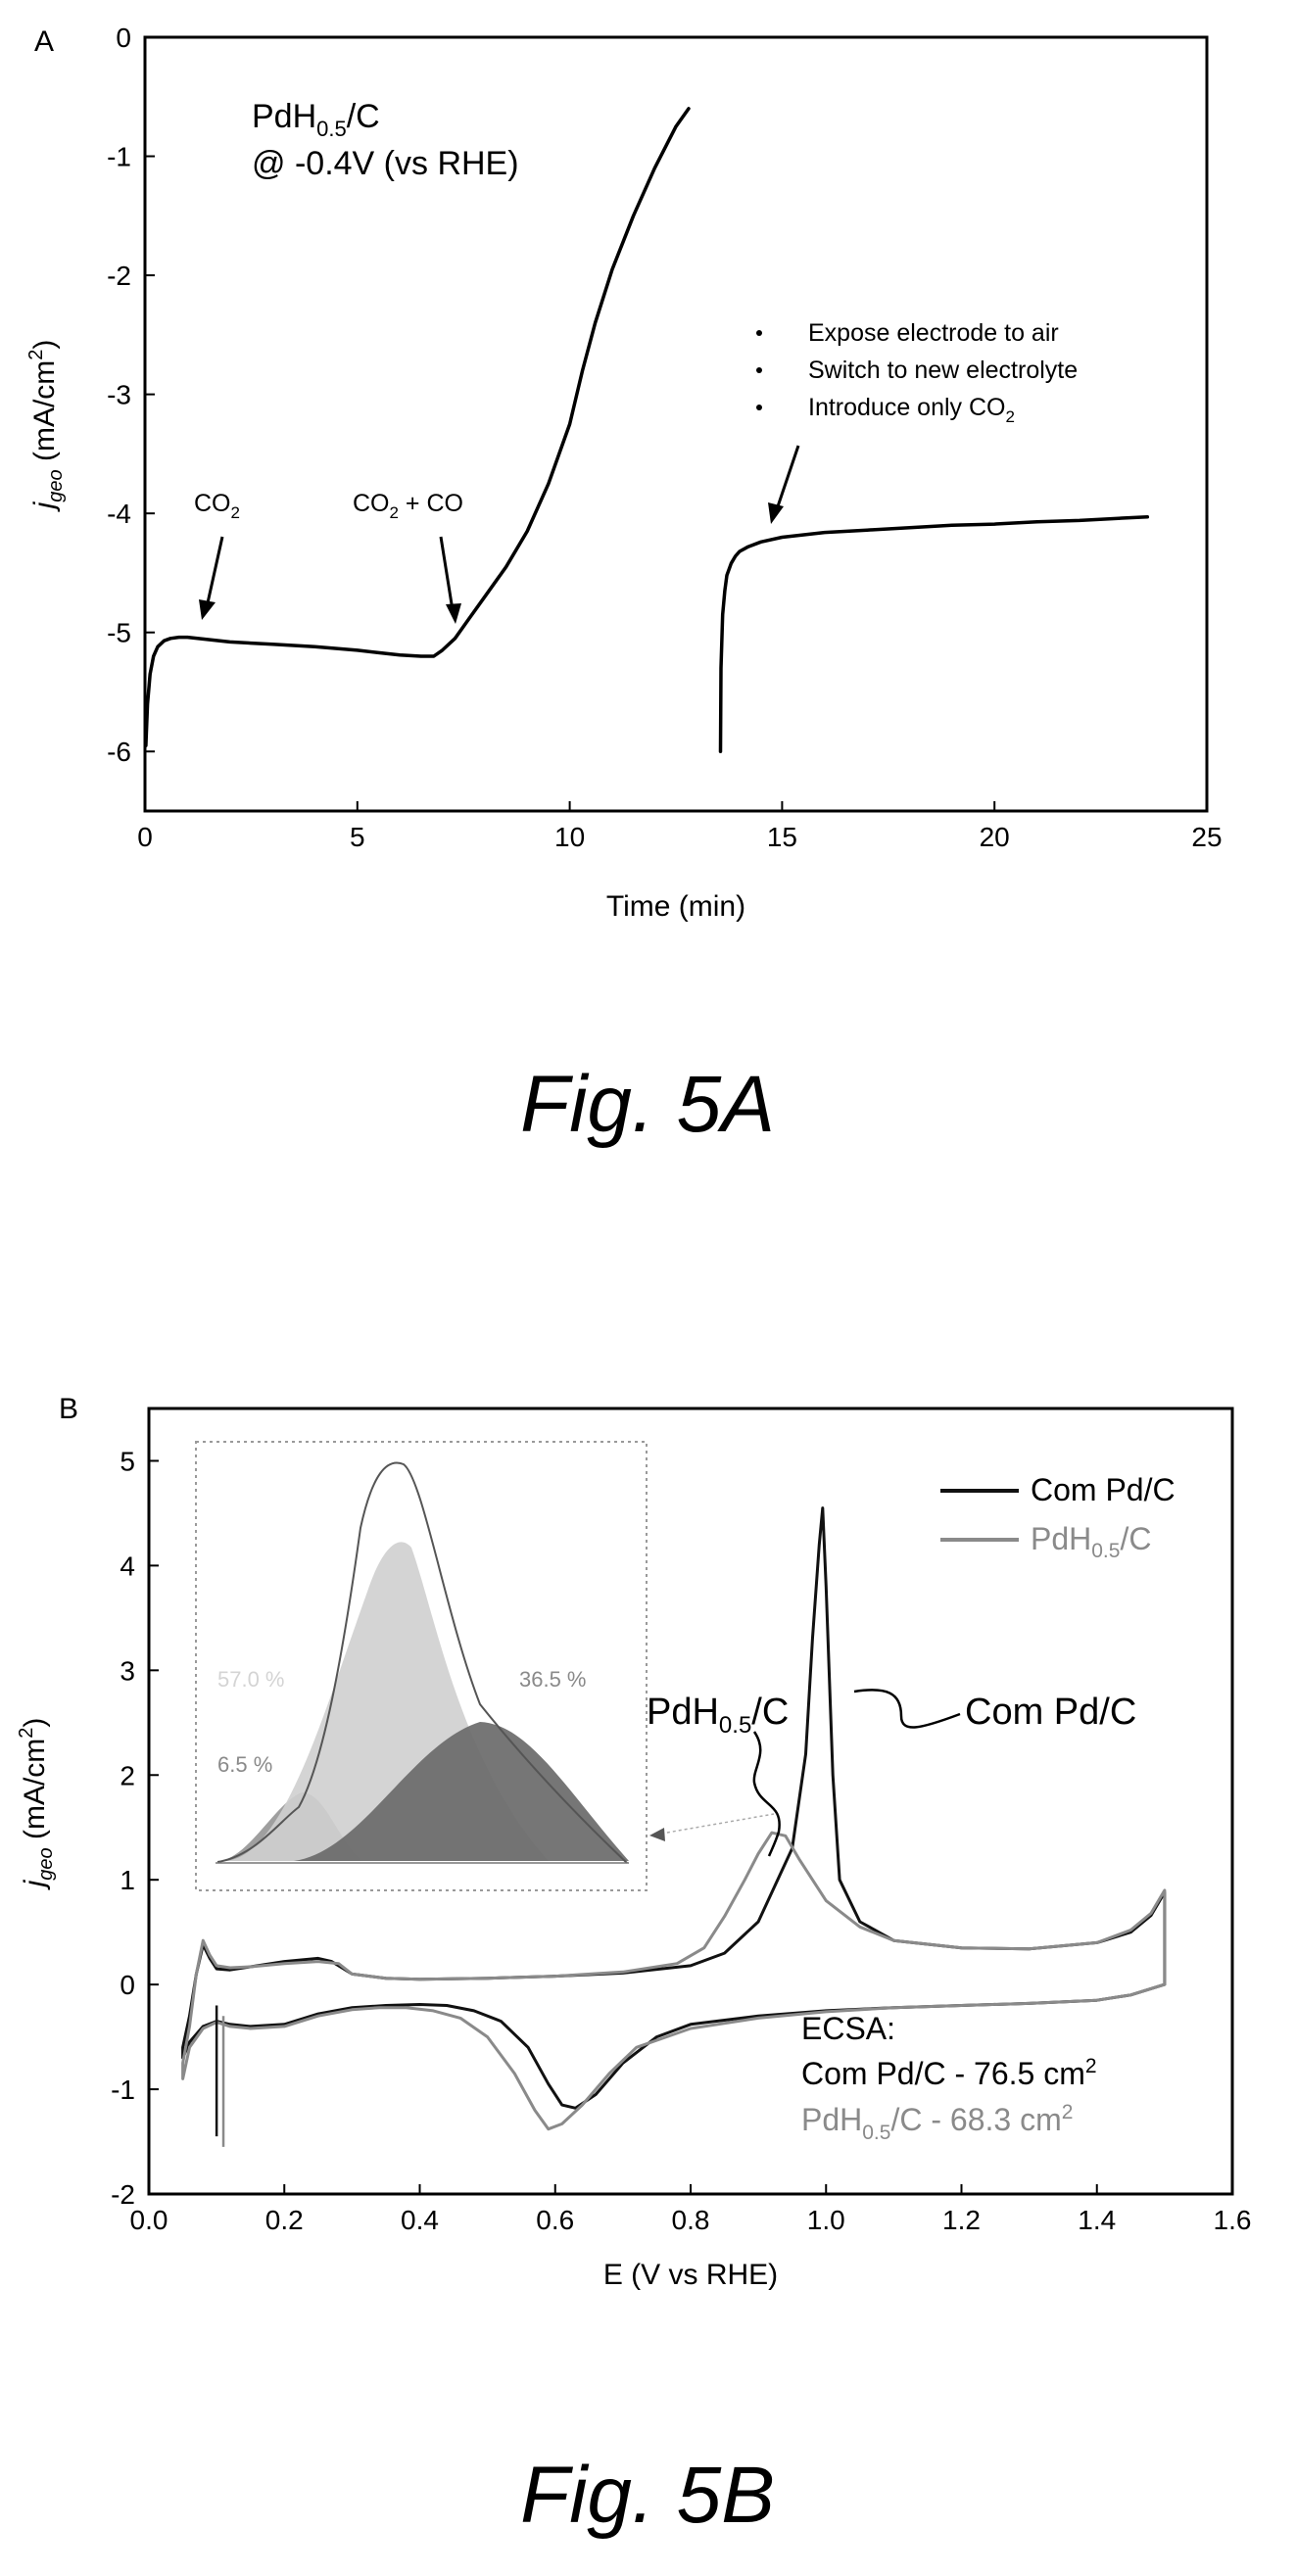  What do you see at coordinates (826, 2220) in the screenshot?
I see `x-tick-label: 1.0` at bounding box center [826, 2220].